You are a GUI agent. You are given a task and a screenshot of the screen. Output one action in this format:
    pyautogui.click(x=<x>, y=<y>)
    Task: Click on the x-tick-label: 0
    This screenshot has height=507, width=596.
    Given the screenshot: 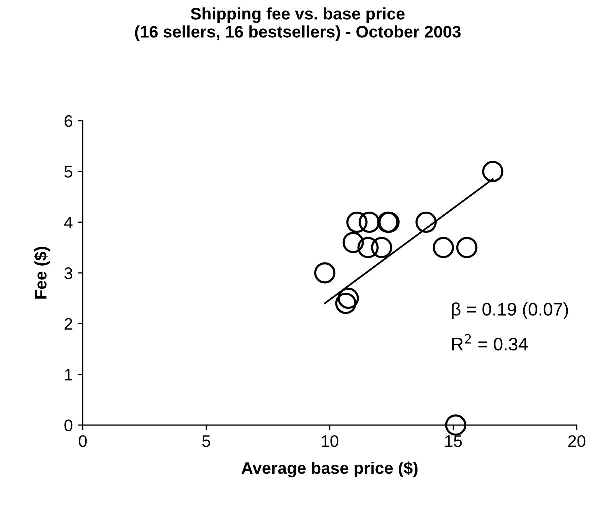 What is the action you would take?
    pyautogui.click(x=83, y=441)
    